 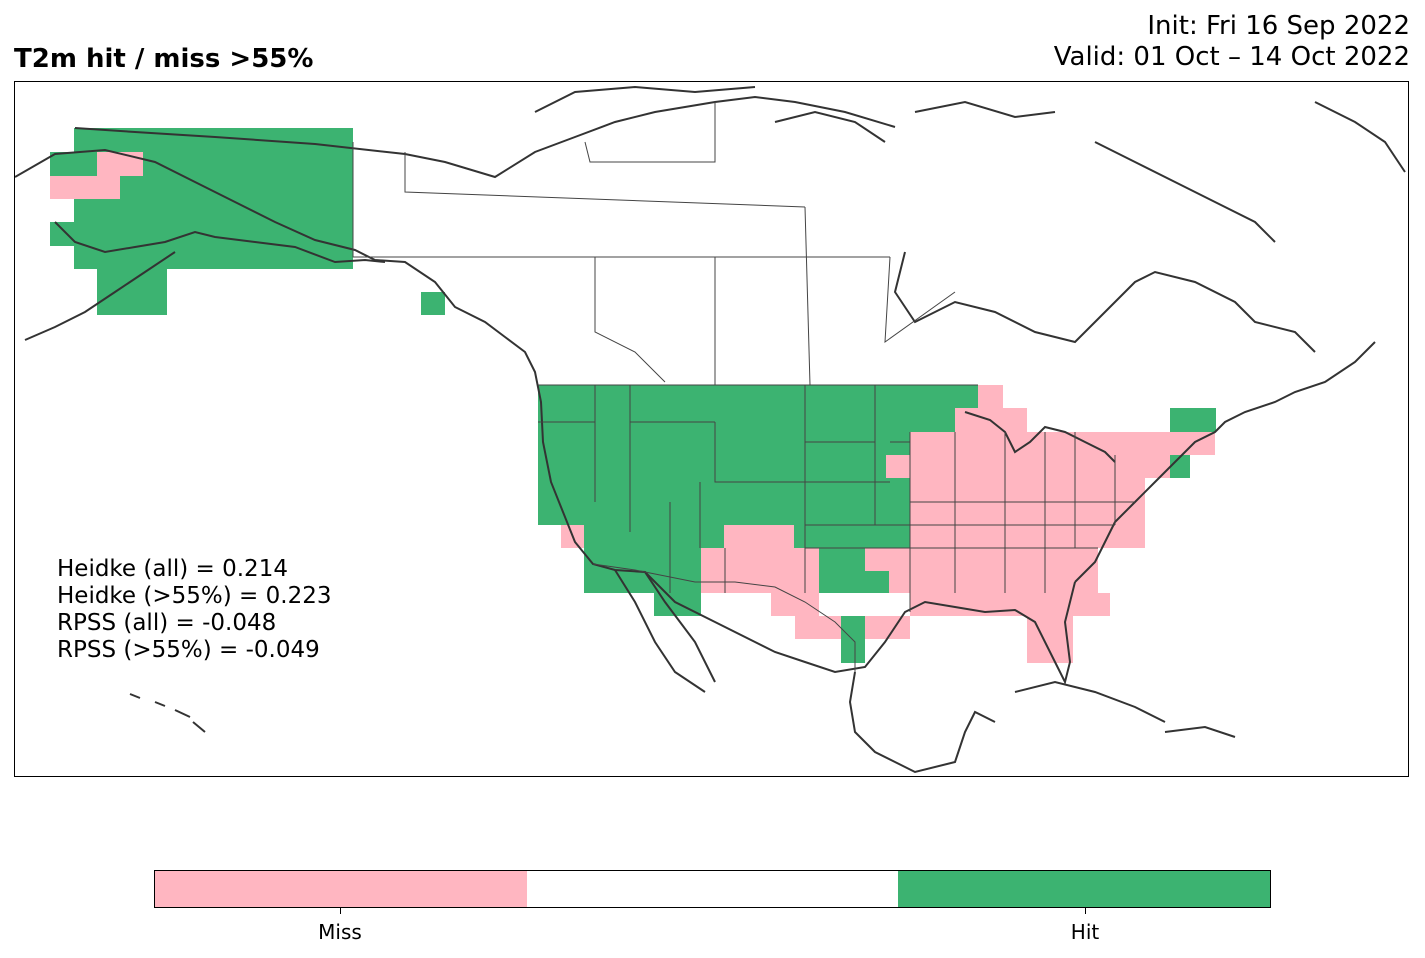 I want to click on init-date: Init: Fri 16 Sep 2022, so click(x=1278, y=26).